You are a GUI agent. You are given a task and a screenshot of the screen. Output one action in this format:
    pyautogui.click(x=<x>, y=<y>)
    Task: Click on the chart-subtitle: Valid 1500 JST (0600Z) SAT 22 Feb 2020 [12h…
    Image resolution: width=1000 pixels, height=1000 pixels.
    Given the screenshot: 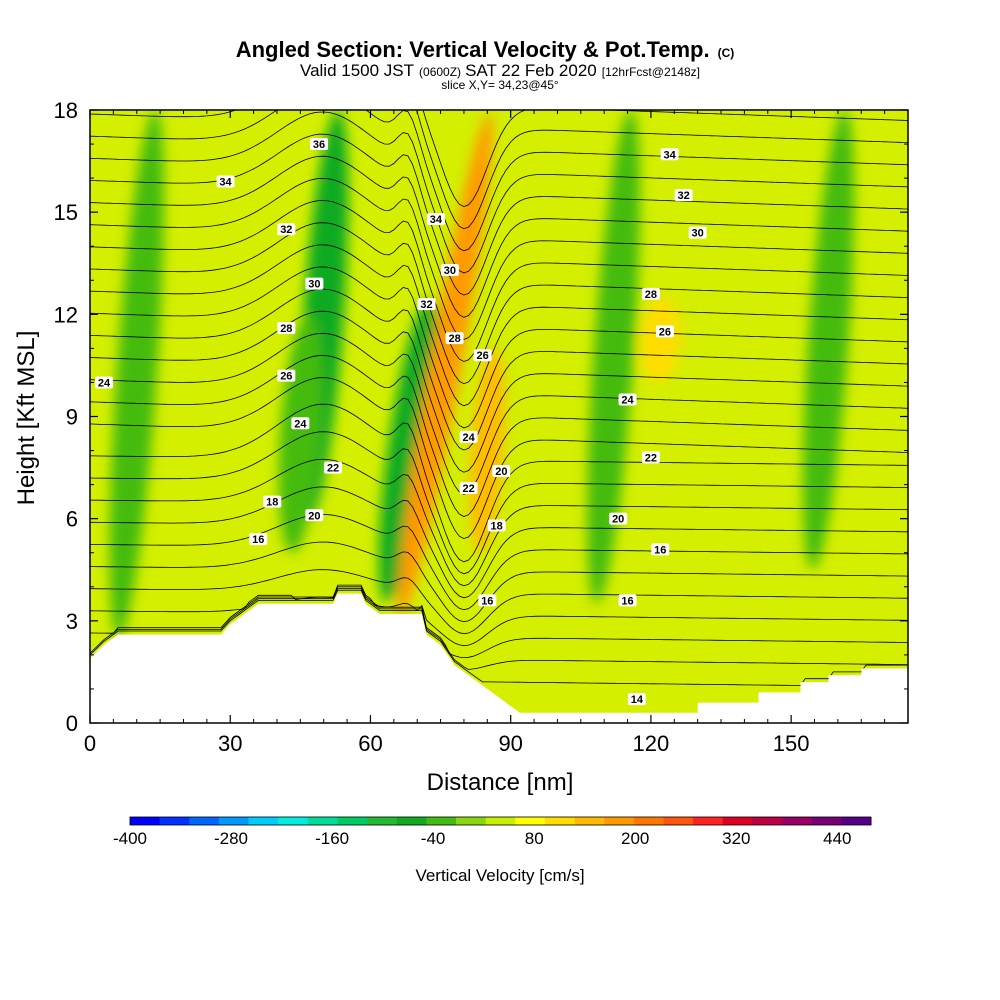 What is the action you would take?
    pyautogui.click(x=500, y=70)
    